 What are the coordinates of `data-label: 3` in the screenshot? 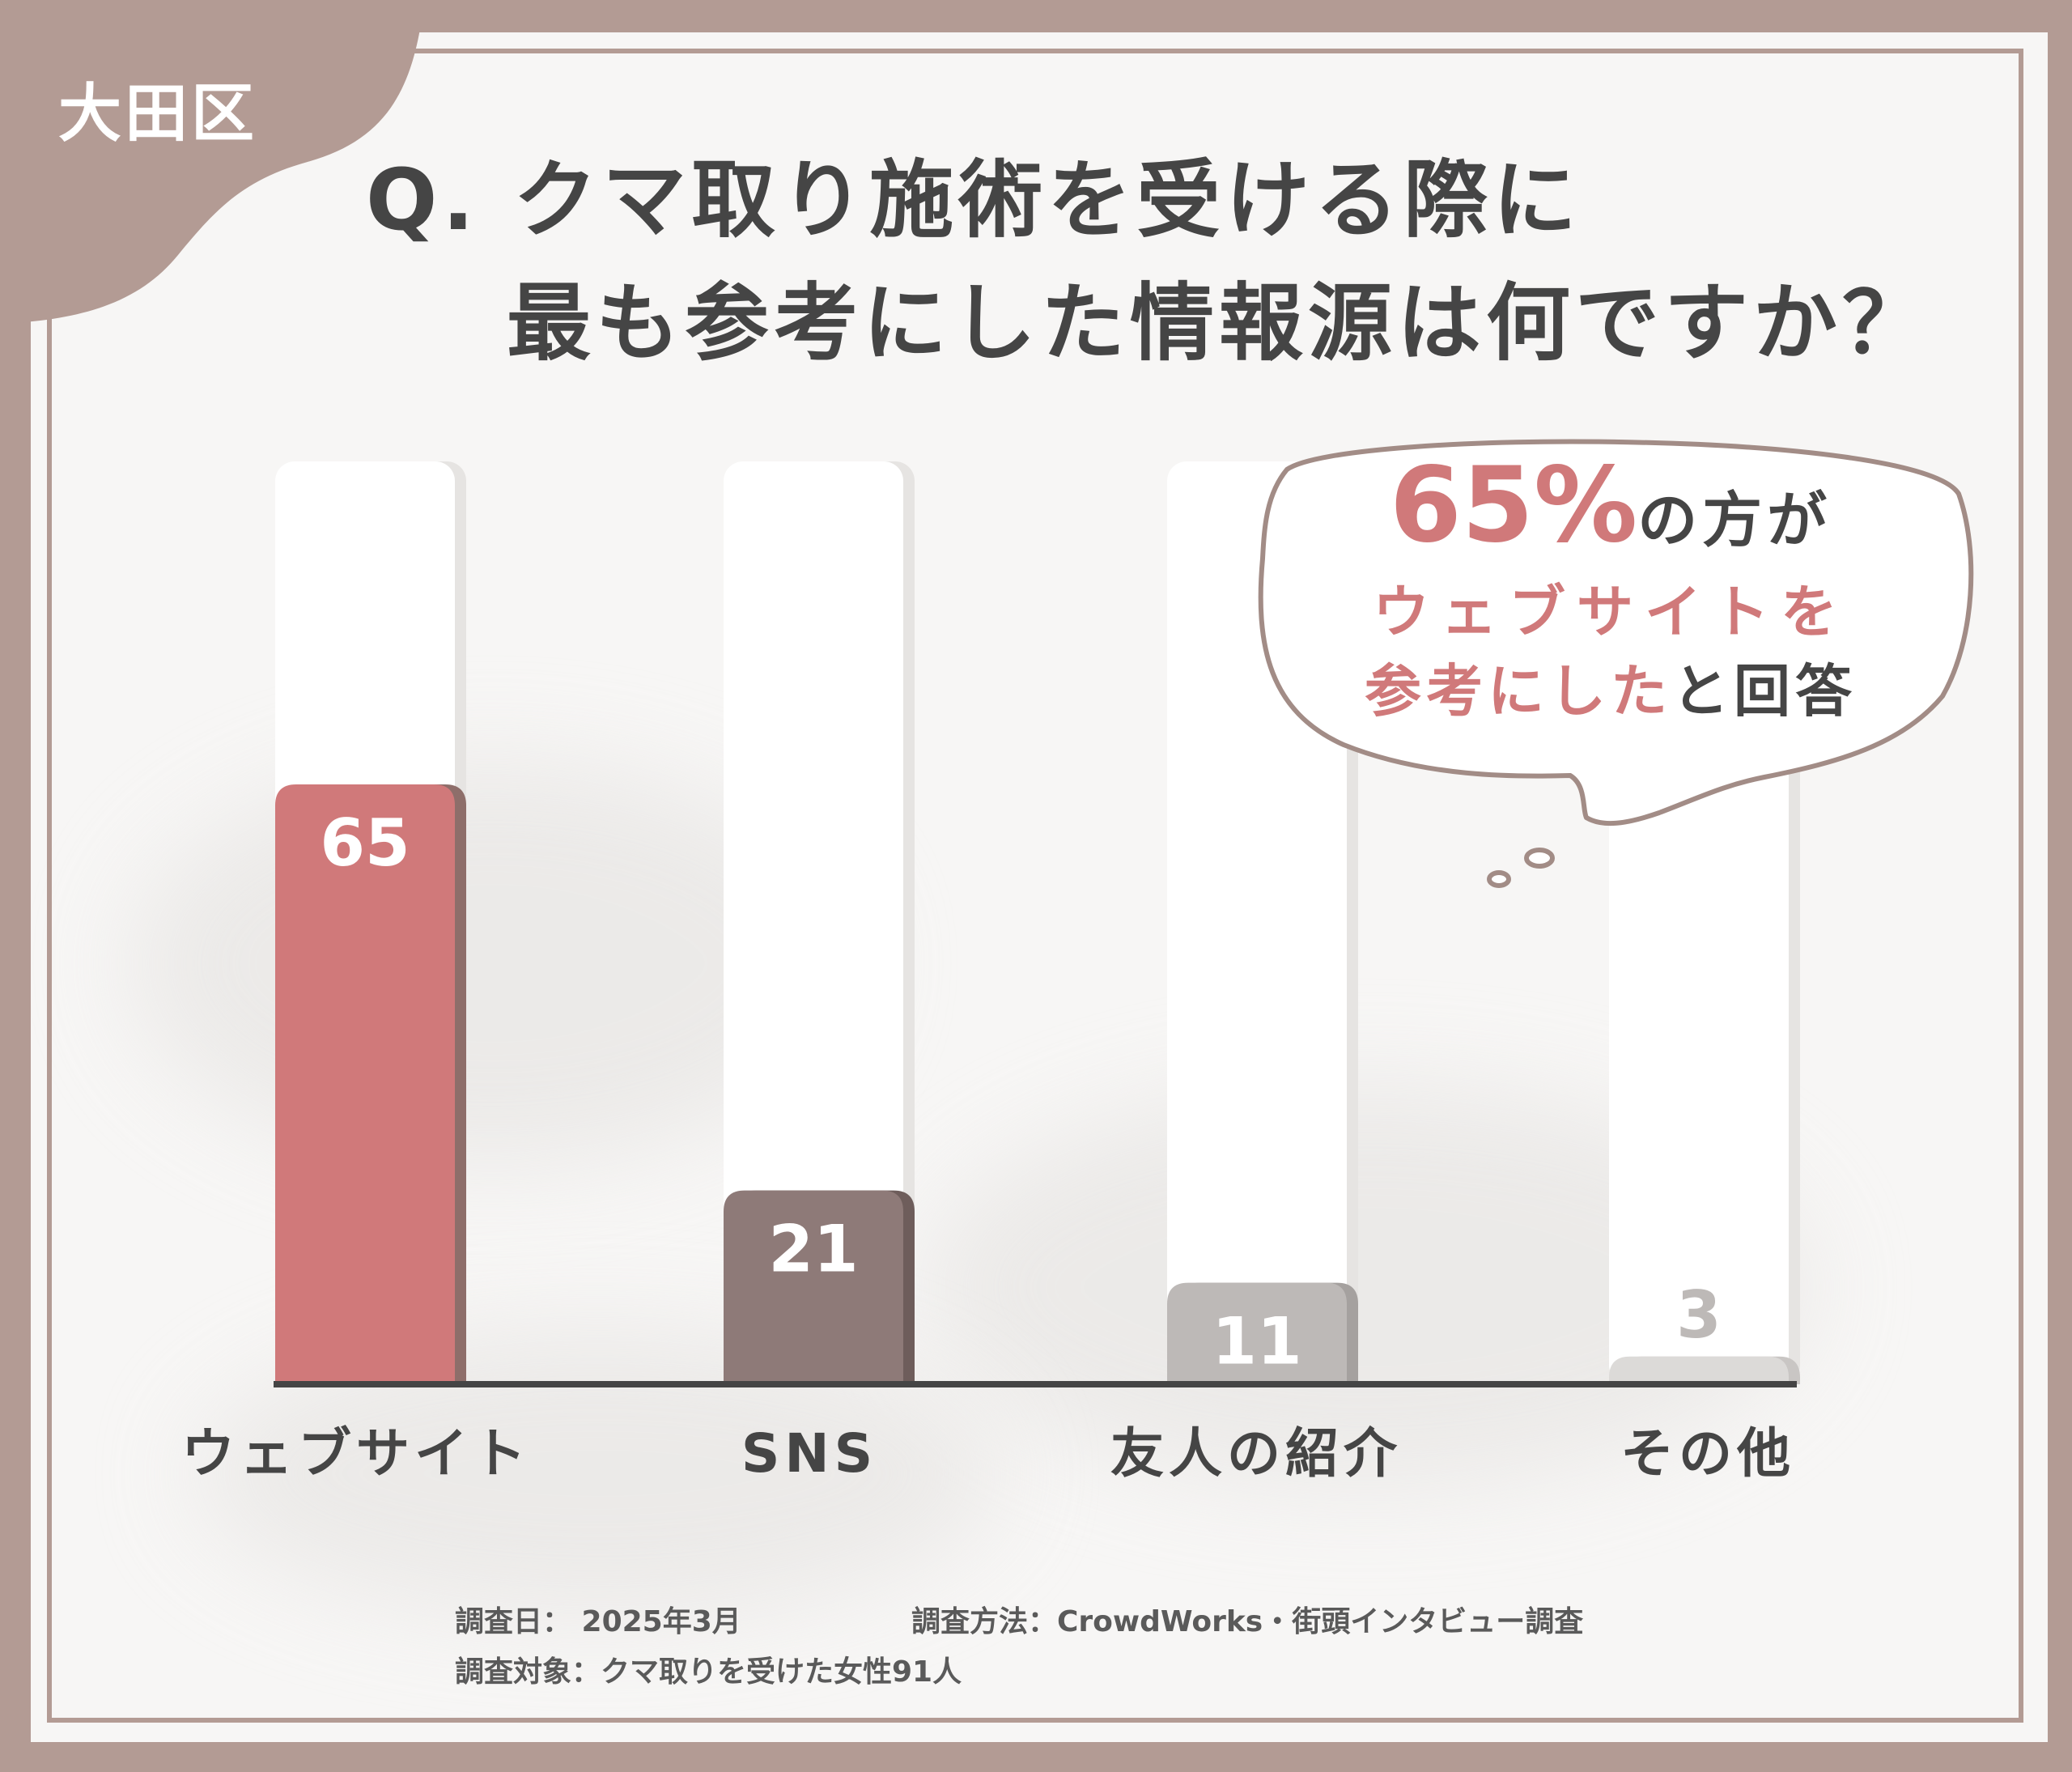 It's located at (1699, 1315).